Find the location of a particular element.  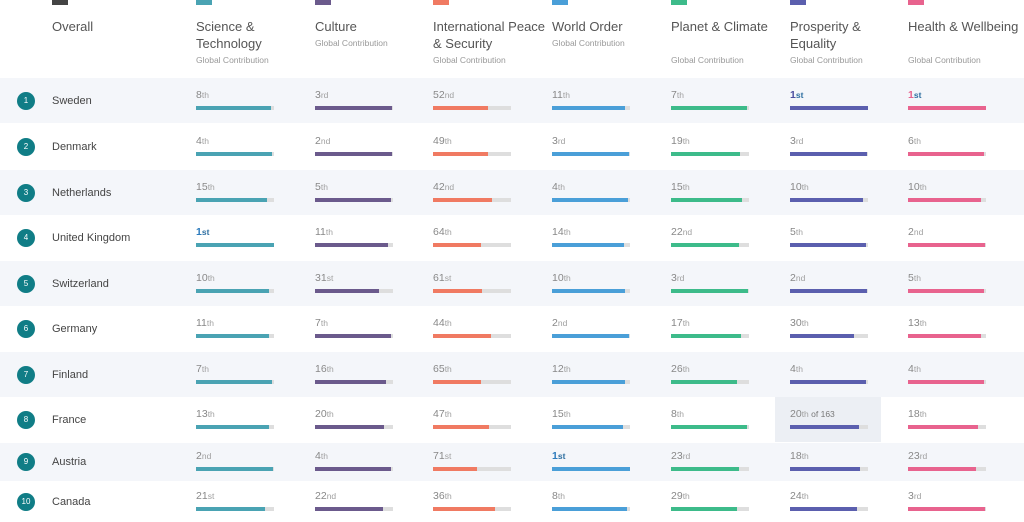

rank-cell-pc: 3rd is located at coordinates (711, 287).